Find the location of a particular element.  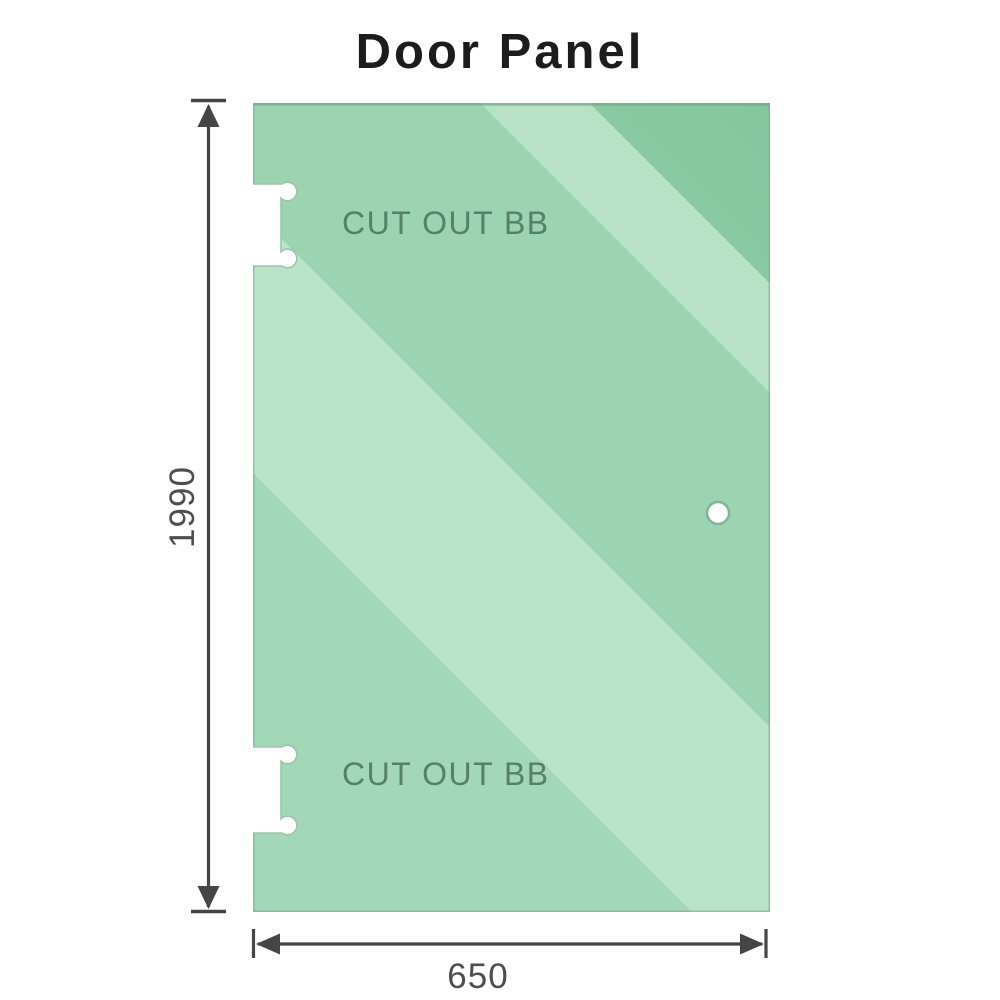

diagram-title: Door Panel is located at coordinates (500, 52).